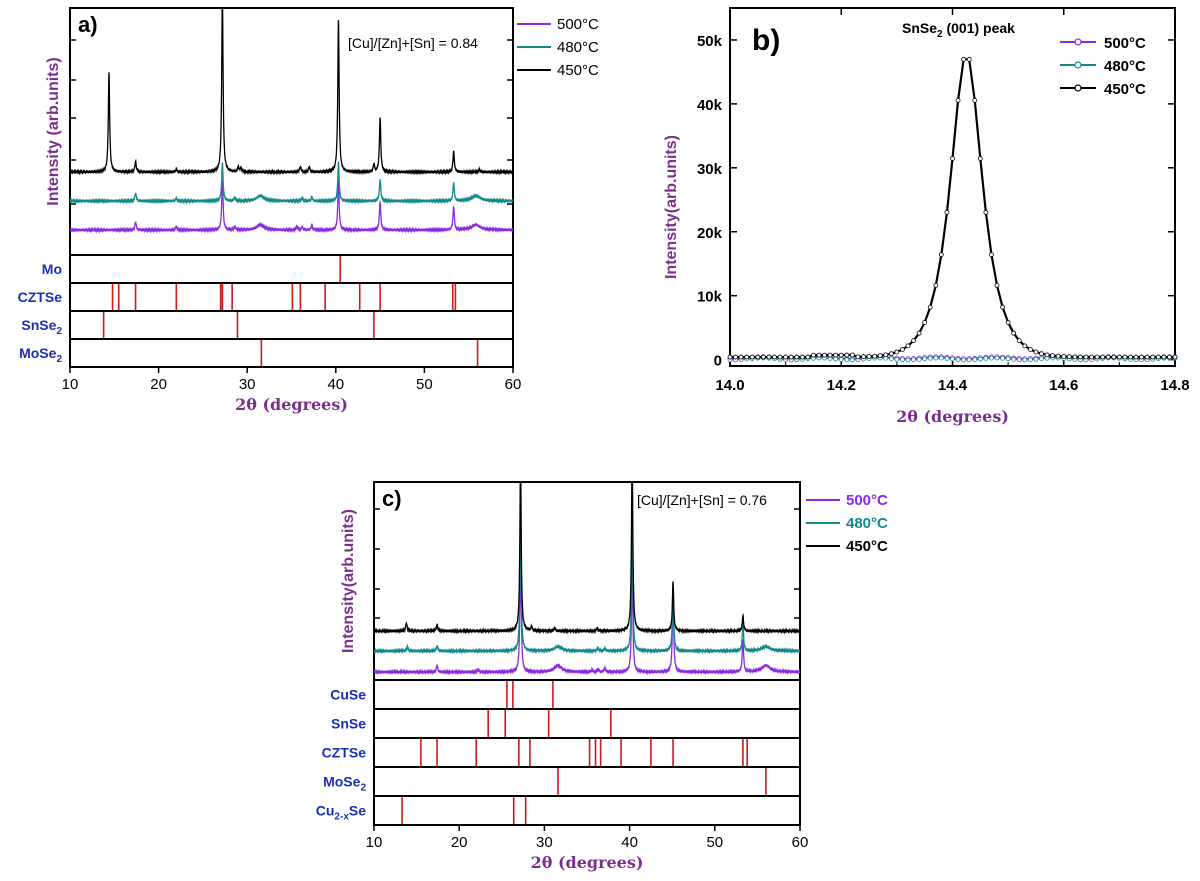 This screenshot has width=1200, height=881. I want to click on ref-label-c-1: SnSe, so click(348, 724).